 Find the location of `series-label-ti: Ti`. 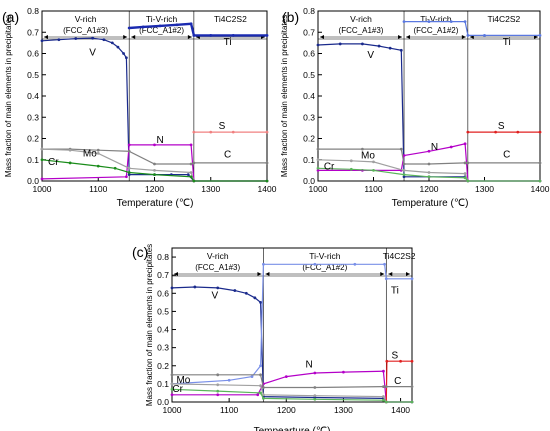

series-label-ti: Ti is located at coordinates (228, 42).